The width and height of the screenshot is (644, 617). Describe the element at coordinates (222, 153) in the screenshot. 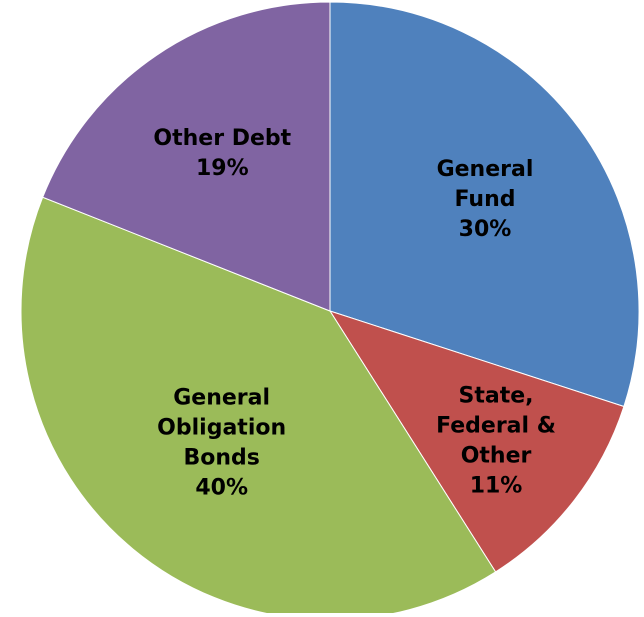

I see `slice-label-3: Other Debt 19%` at that location.